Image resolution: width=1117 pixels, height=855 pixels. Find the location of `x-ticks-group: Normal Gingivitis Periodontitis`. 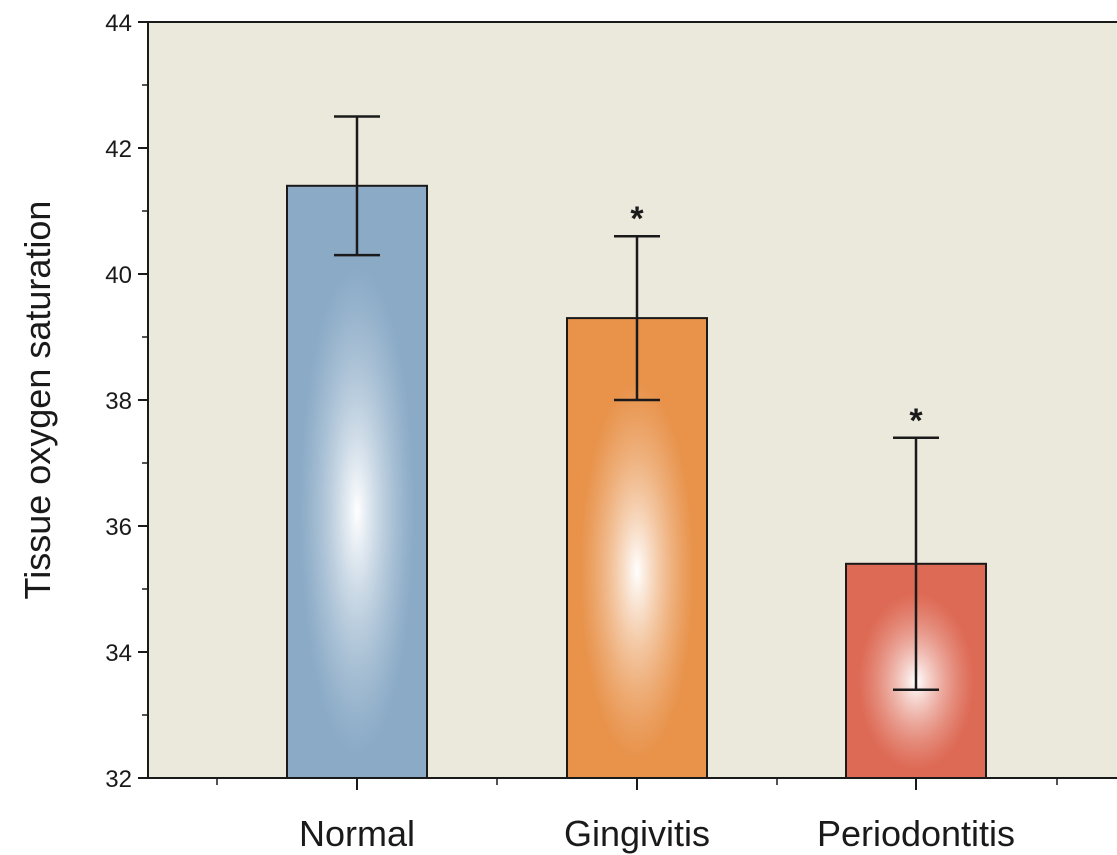

x-ticks-group: Normal Gingivitis Periodontitis is located at coordinates (637, 816).